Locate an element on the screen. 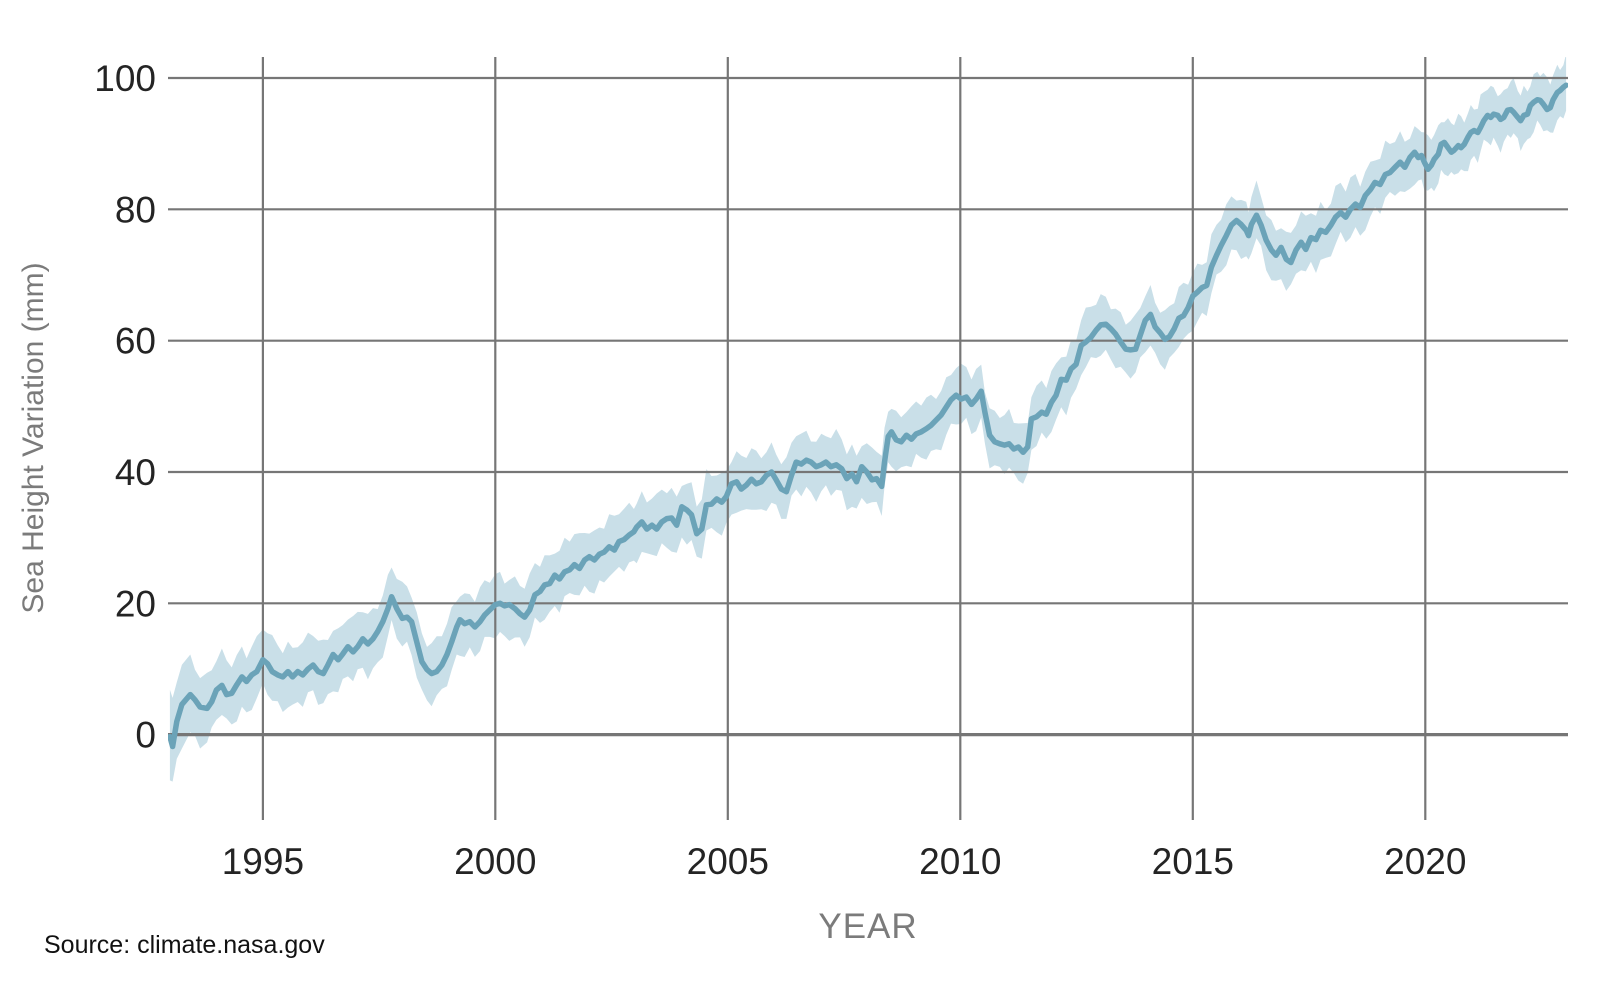 This screenshot has height=1000, width=1600. y-tick-label: 40 is located at coordinates (135, 472).